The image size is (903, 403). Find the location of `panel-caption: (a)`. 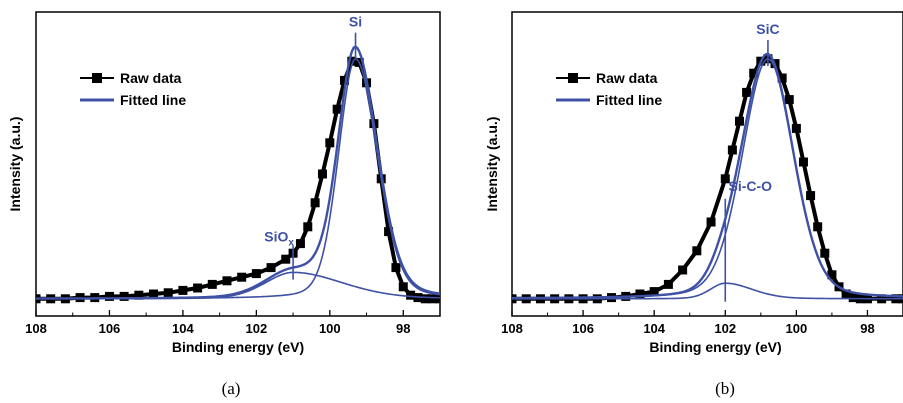

panel-caption: (a) is located at coordinates (231, 388).